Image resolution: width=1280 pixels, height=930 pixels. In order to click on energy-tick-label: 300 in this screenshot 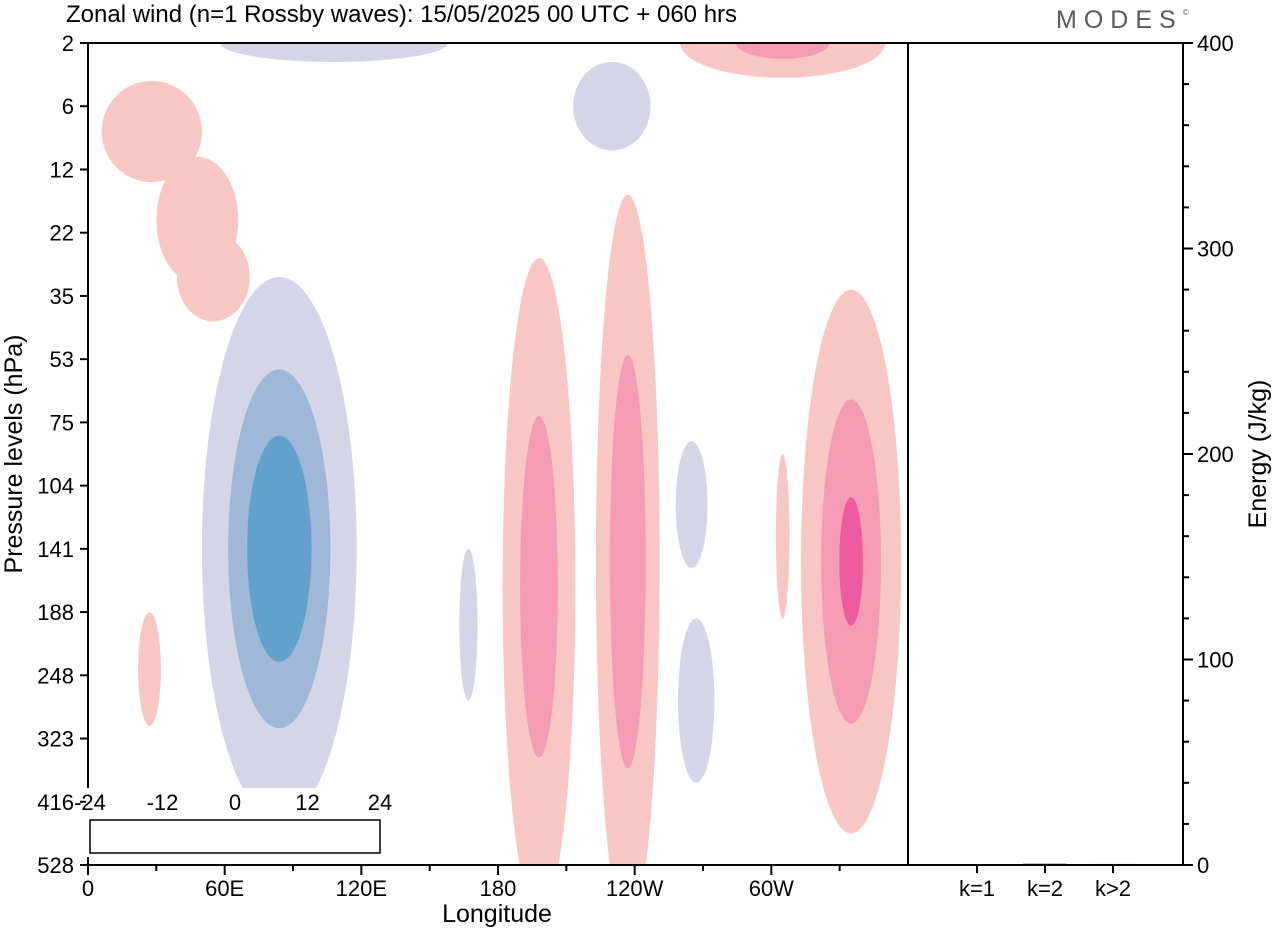, I will do `click(1215, 249)`.